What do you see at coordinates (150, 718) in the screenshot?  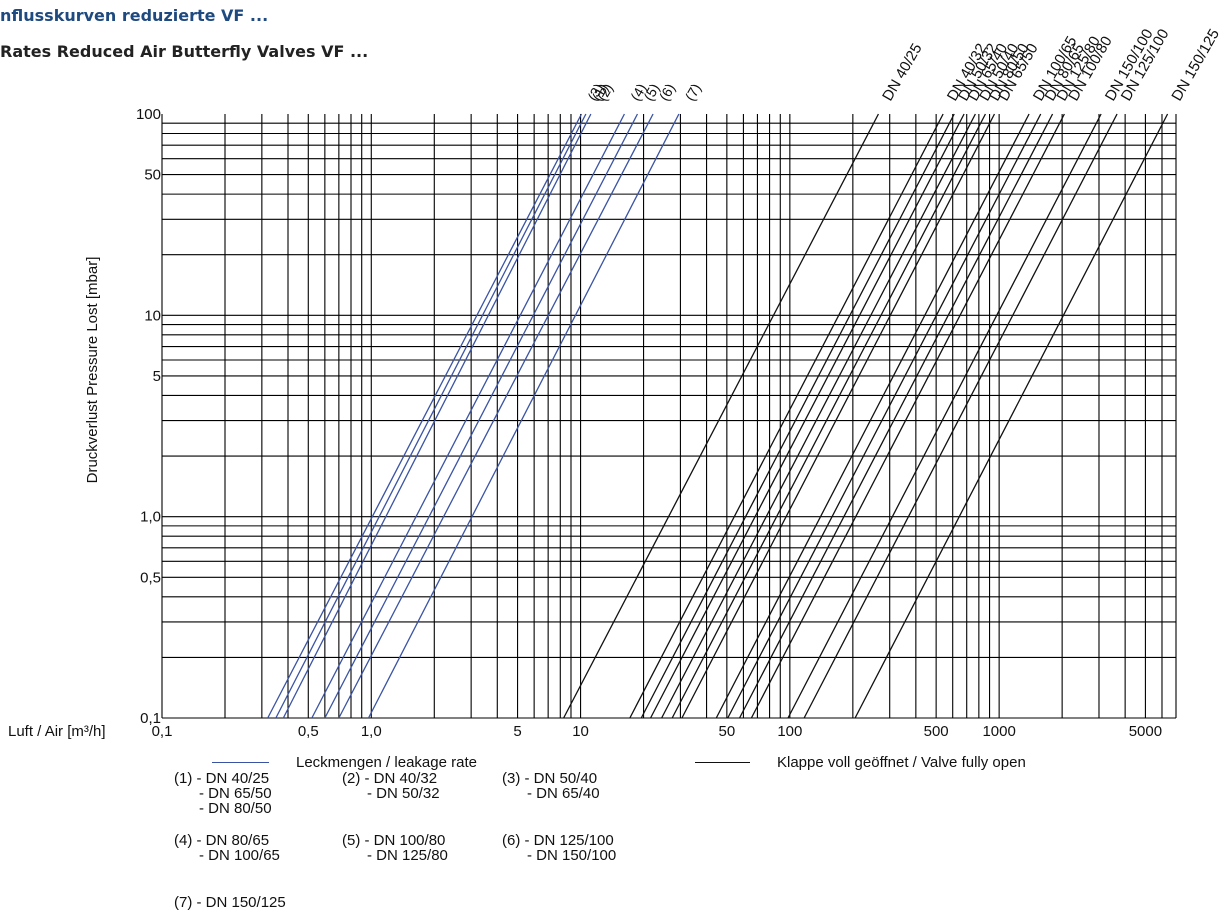 I see `y-tick-label: 0,1` at bounding box center [150, 718].